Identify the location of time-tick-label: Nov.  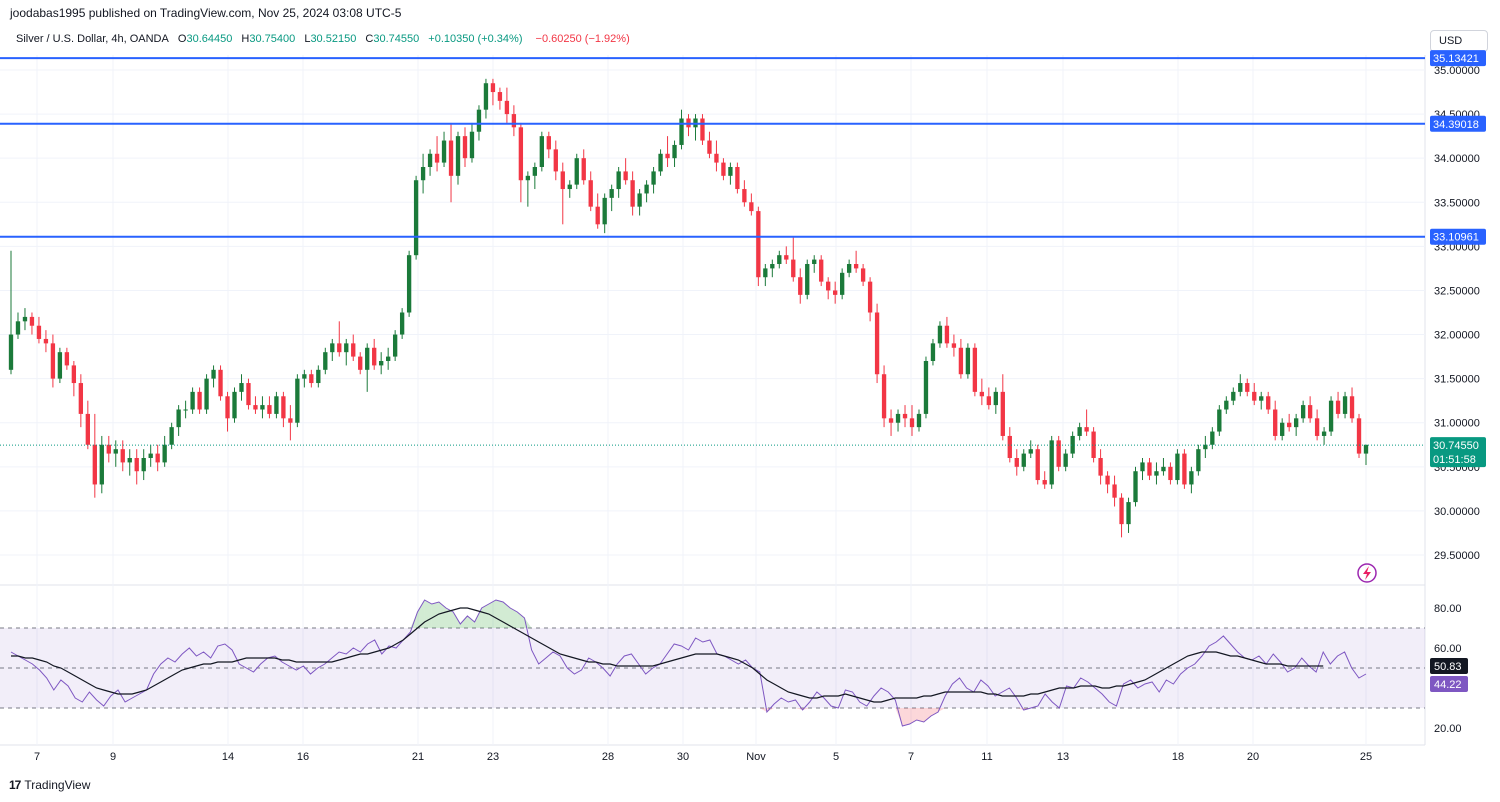
(756, 757).